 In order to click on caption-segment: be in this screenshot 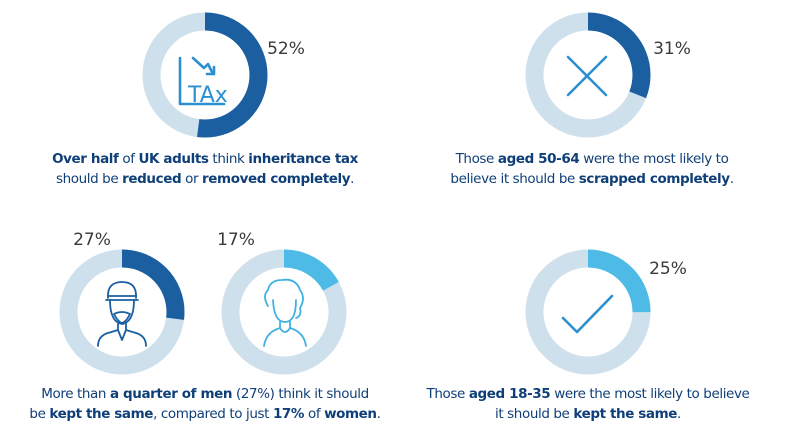, I will do `click(39, 414)`.